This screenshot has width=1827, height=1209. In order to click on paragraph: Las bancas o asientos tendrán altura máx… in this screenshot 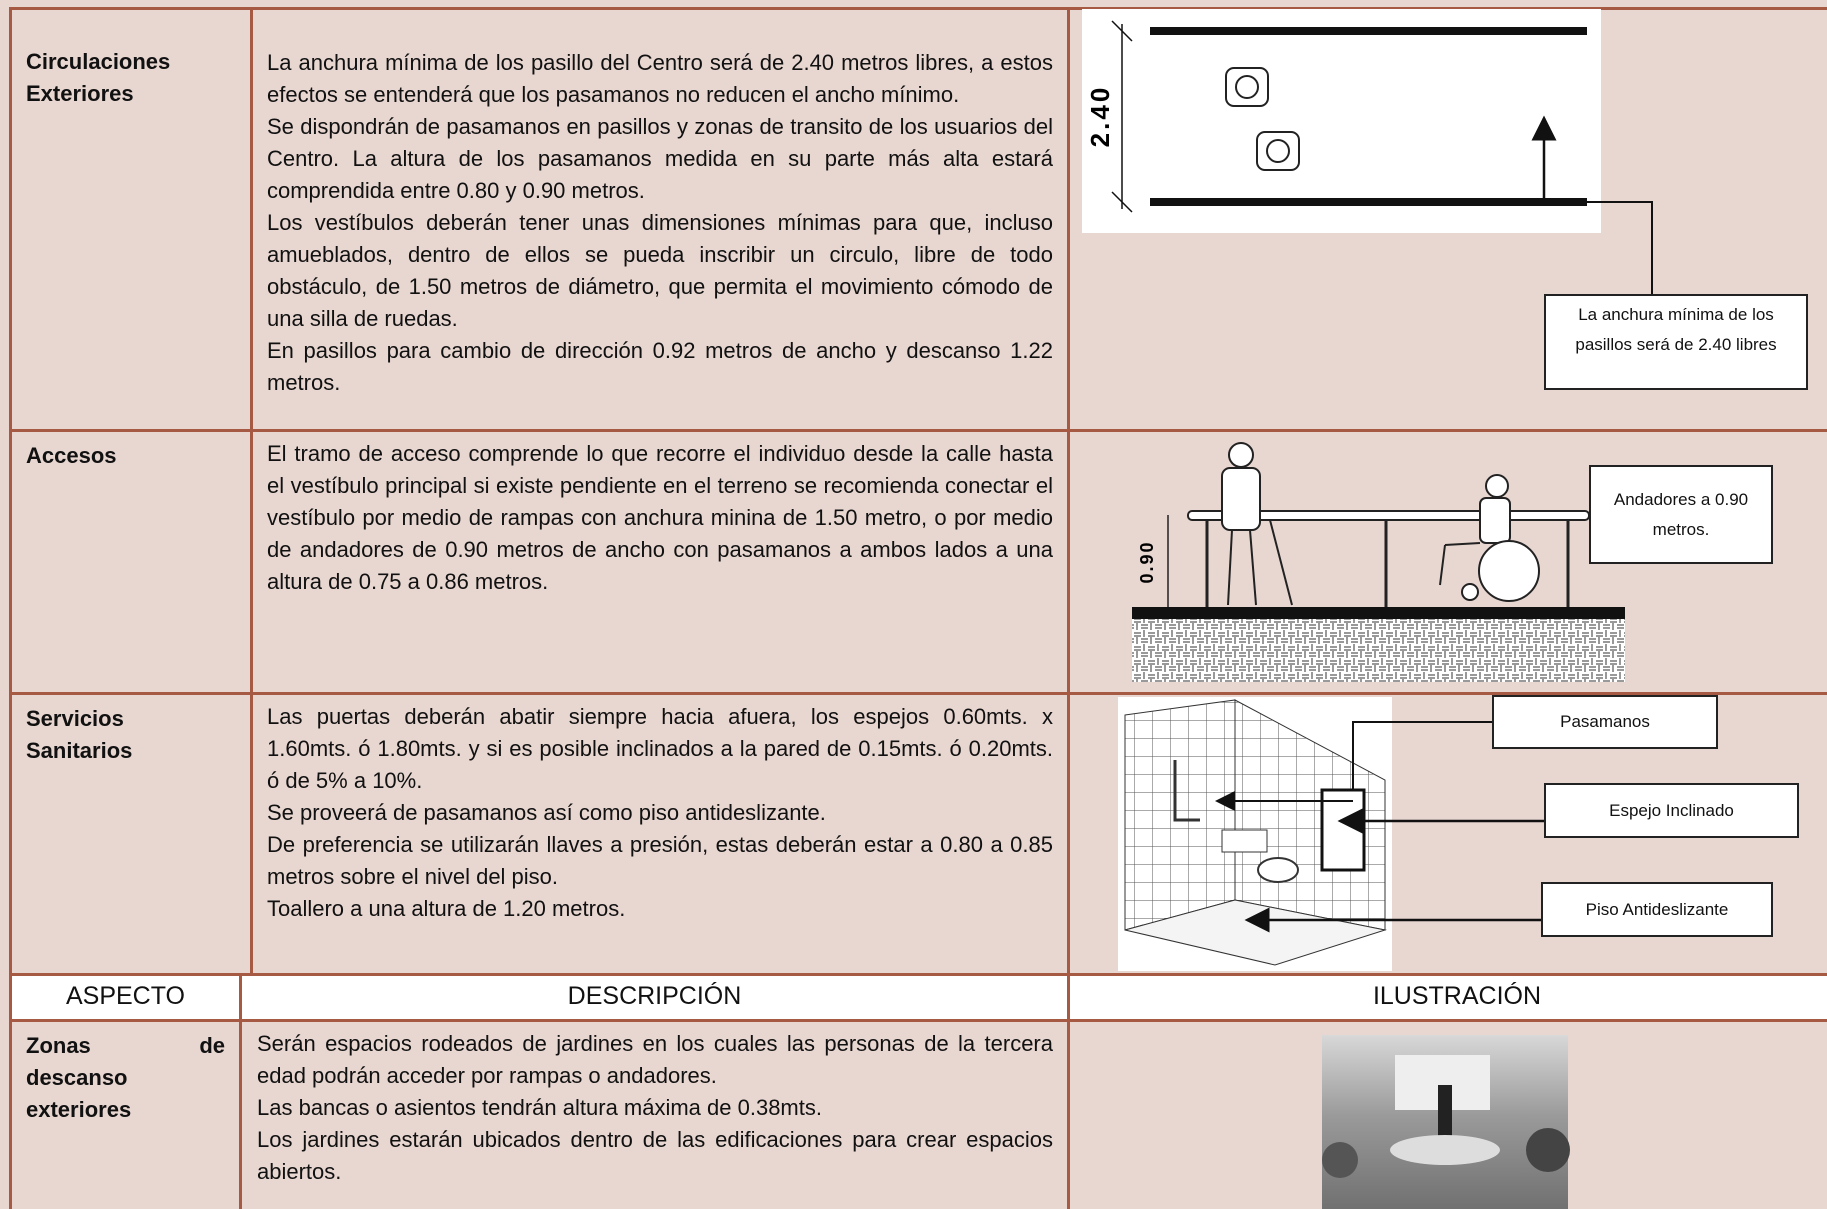, I will do `click(539, 1107)`.